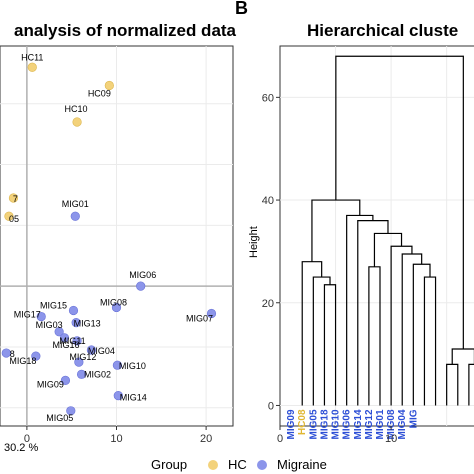 This screenshot has width=474, height=474. I want to click on pca-x-axis-label: 30.2 %, so click(21, 448).